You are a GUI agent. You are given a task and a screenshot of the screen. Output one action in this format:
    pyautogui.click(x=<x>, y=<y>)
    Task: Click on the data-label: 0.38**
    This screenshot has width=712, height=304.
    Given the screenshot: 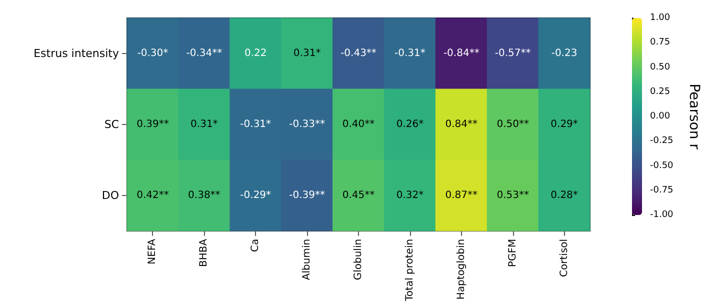 What is the action you would take?
    pyautogui.click(x=204, y=195)
    